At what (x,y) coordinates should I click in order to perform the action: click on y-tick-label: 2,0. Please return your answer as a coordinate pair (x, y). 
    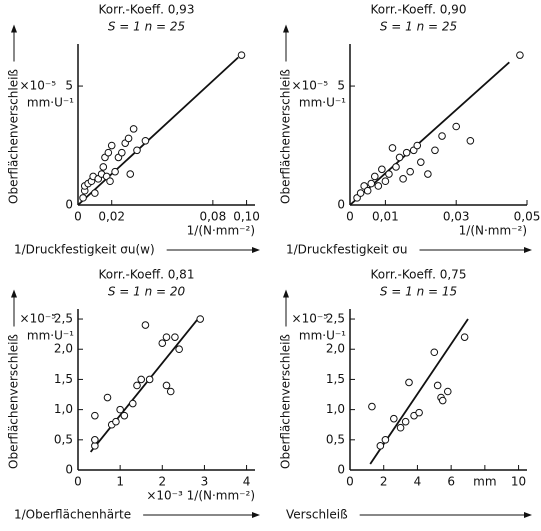
    Looking at the image, I should click on (63, 349).